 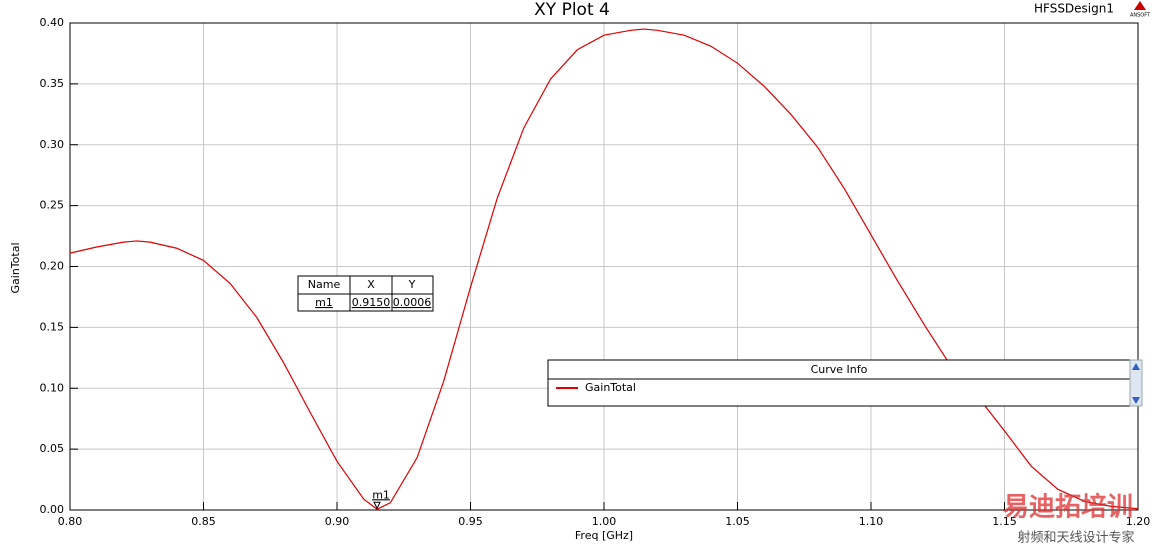 I want to click on y-tick-label: 0.05, so click(x=52, y=448).